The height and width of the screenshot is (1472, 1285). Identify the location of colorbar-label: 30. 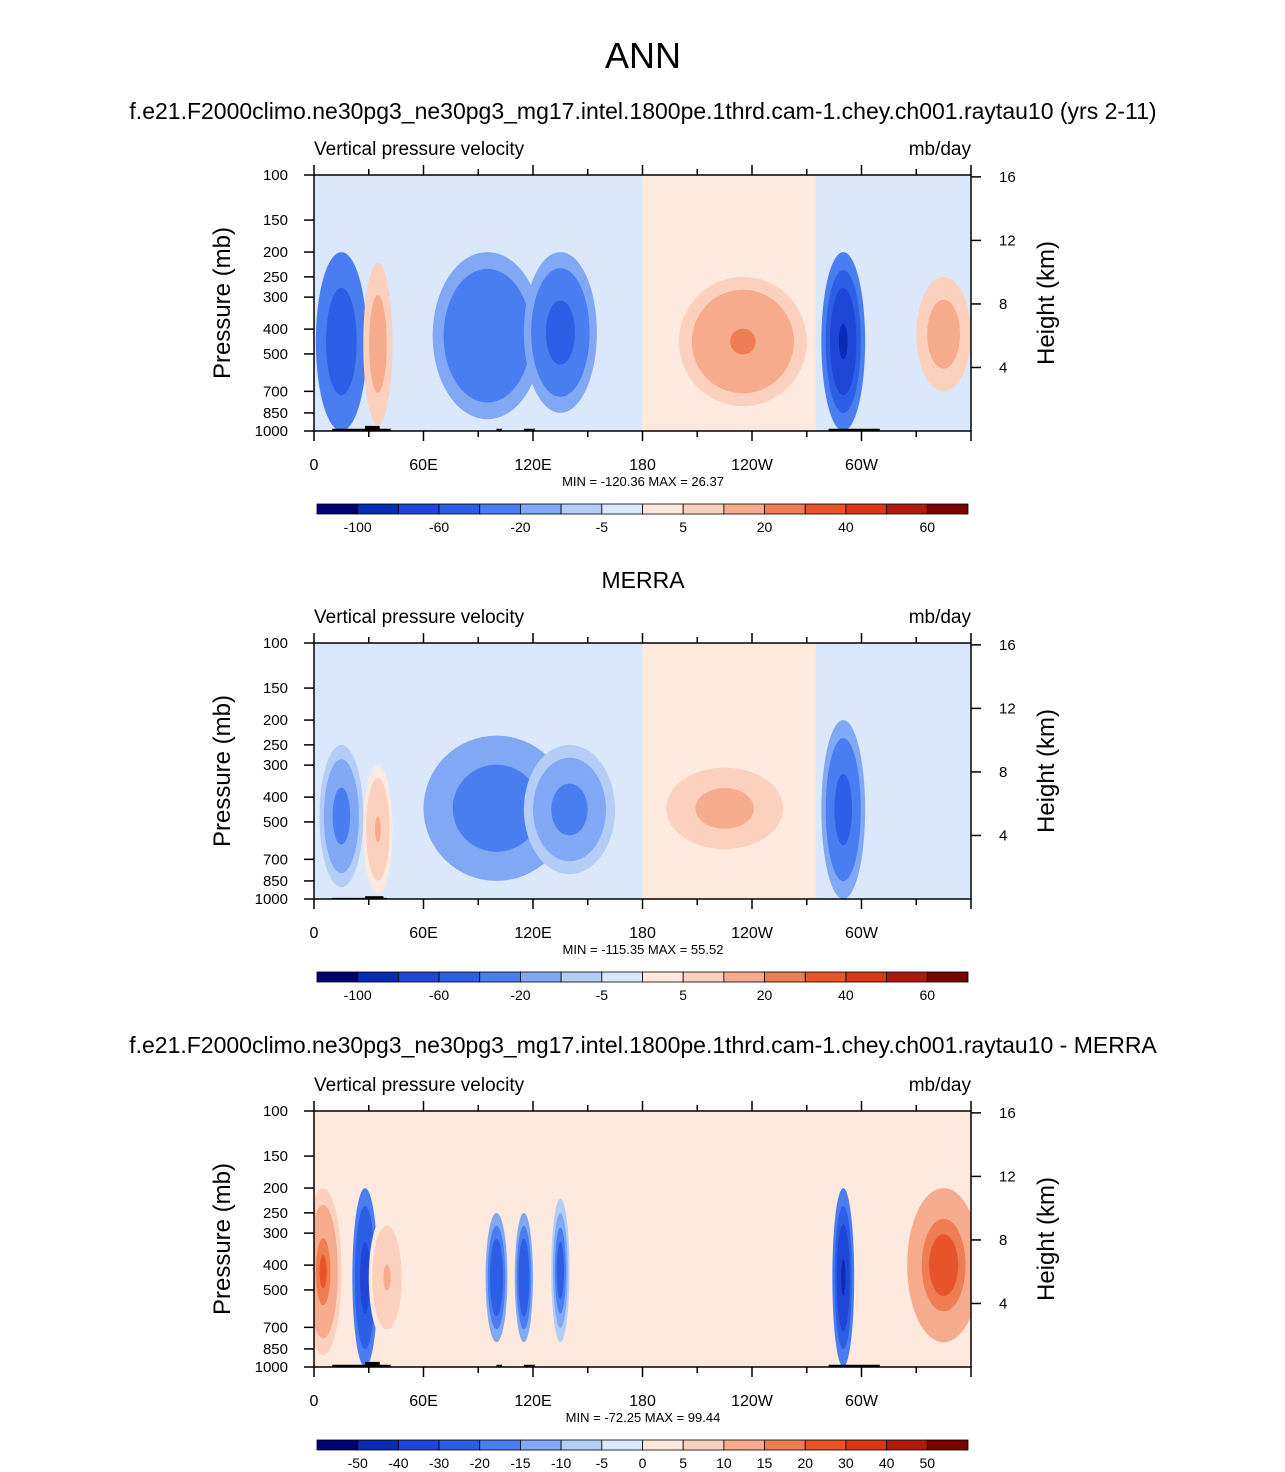
(846, 1463).